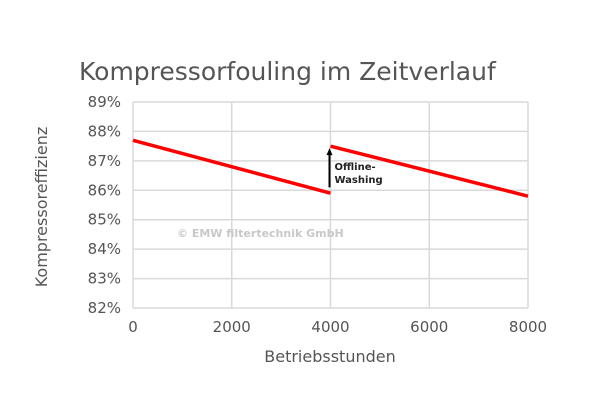 The height and width of the screenshot is (400, 600). Describe the element at coordinates (104, 190) in the screenshot. I see `y-tick-label: 86%` at that location.